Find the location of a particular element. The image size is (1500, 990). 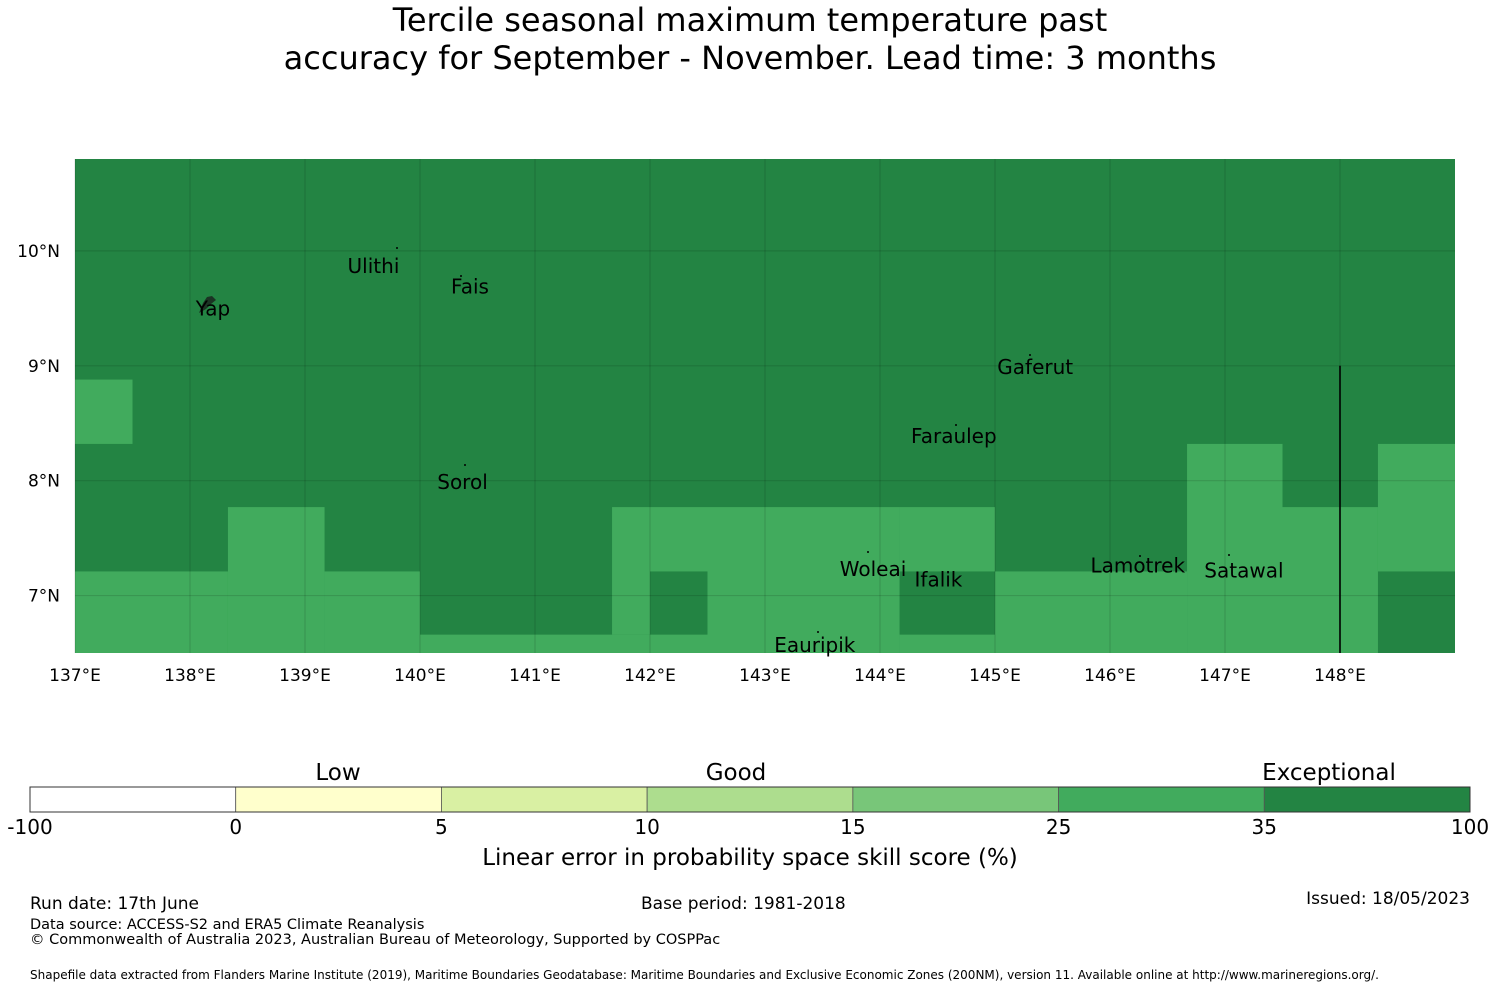

lat-tick-label: 10°N is located at coordinates (38, 252).